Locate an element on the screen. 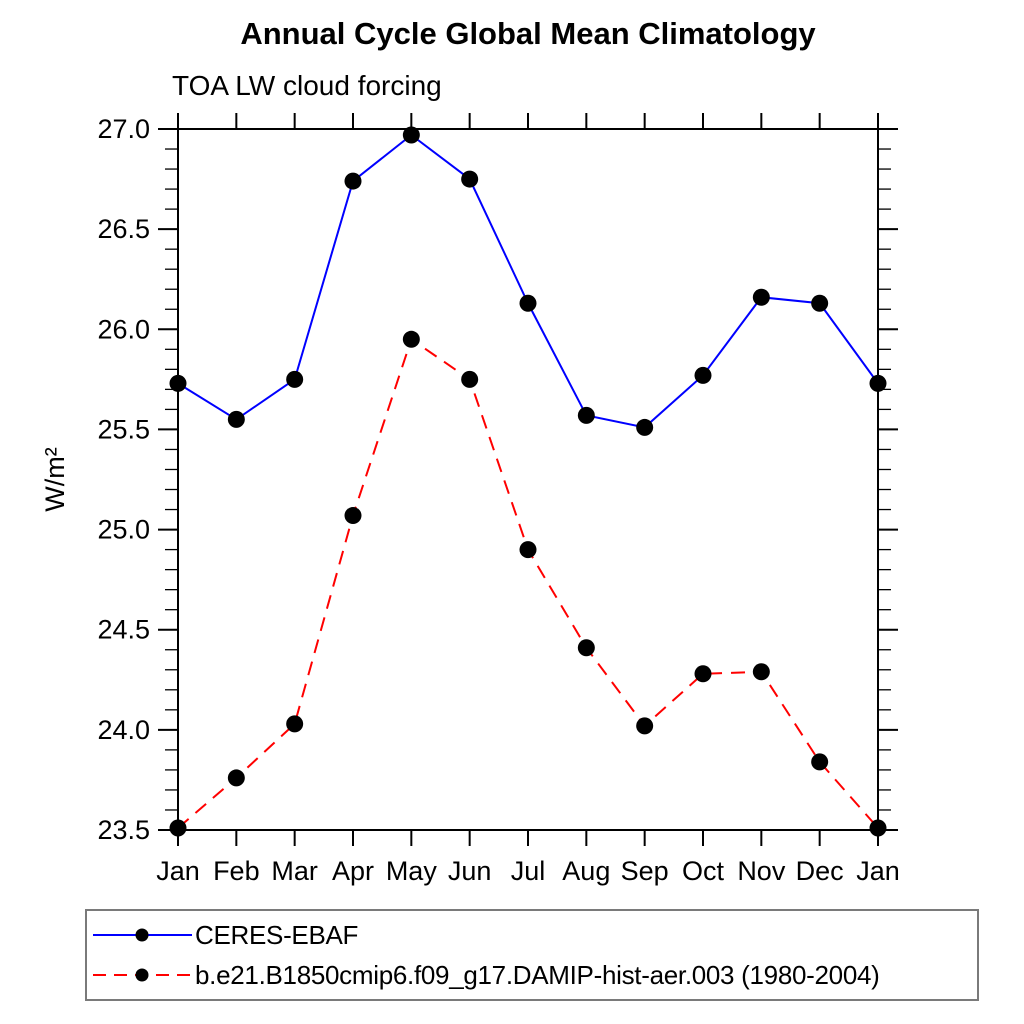  svg-text: 24.0 is located at coordinates (123, 730).